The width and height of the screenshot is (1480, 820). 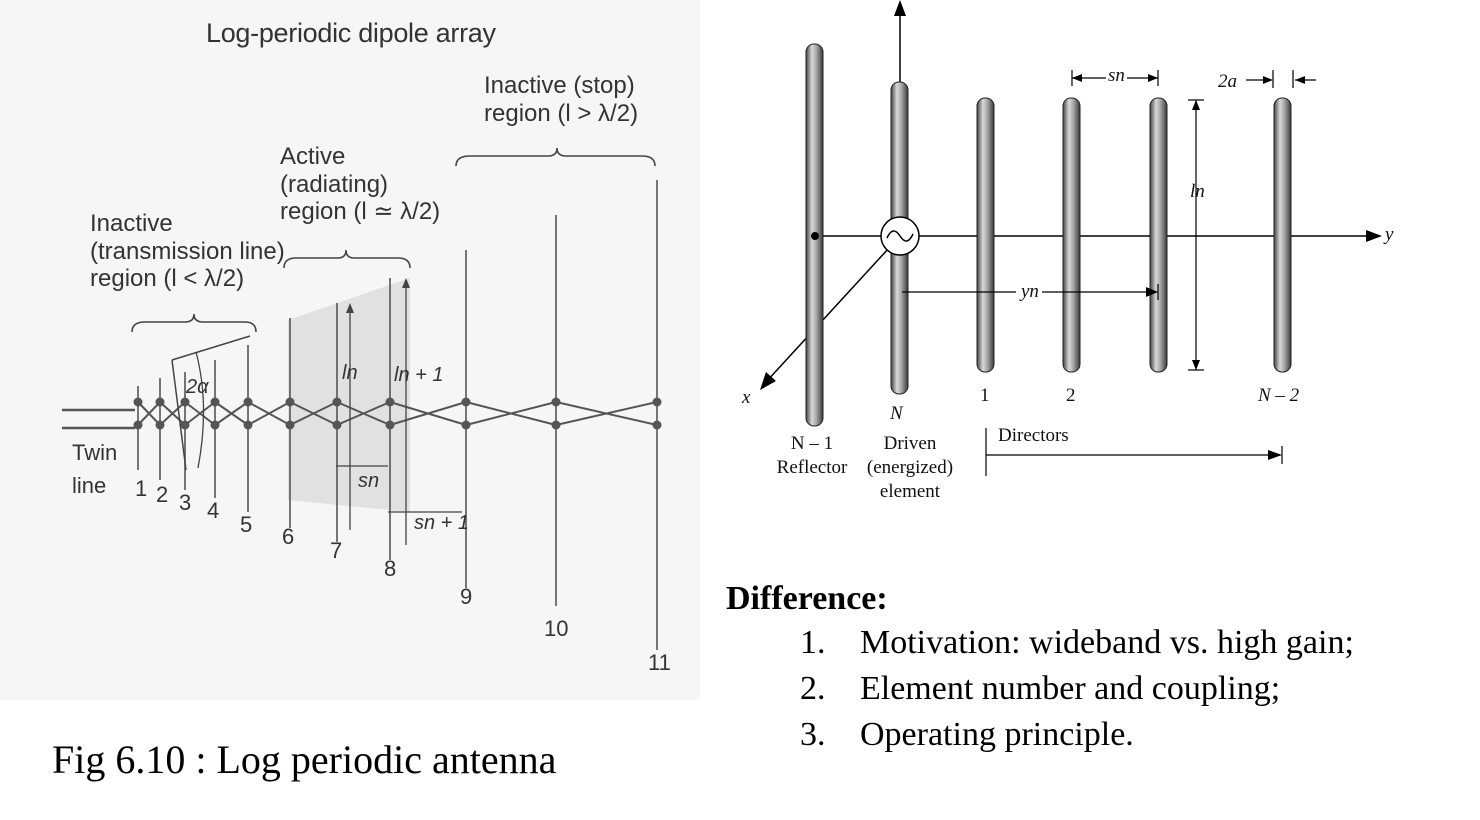 What do you see at coordinates (1107, 642) in the screenshot?
I see `list-text: Motivation: wideband vs. high gain;` at bounding box center [1107, 642].